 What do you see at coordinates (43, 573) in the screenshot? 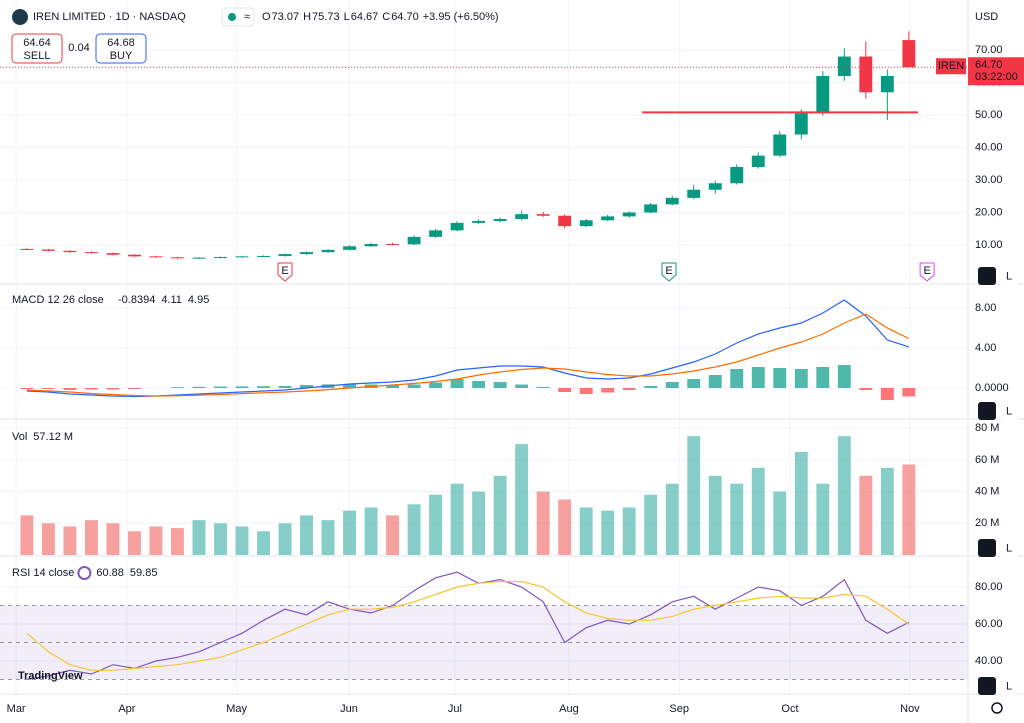
I see `pane-title: RSI 14 close` at bounding box center [43, 573].